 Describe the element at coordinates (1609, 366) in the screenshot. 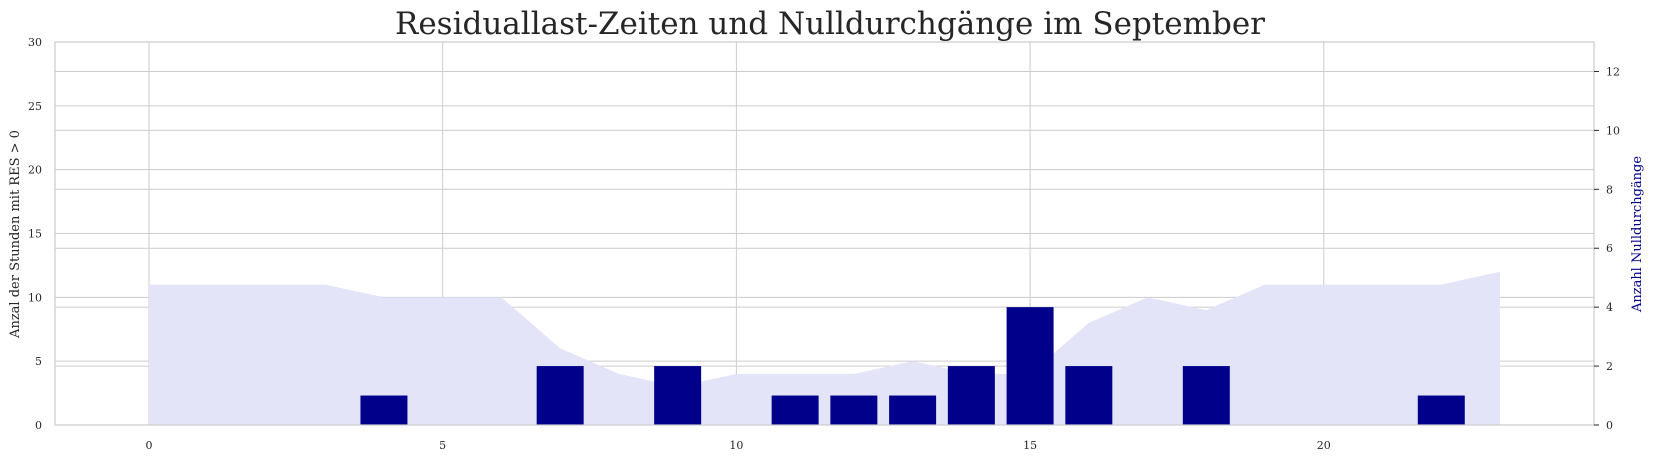

I see `right-tick-label: 2` at that location.